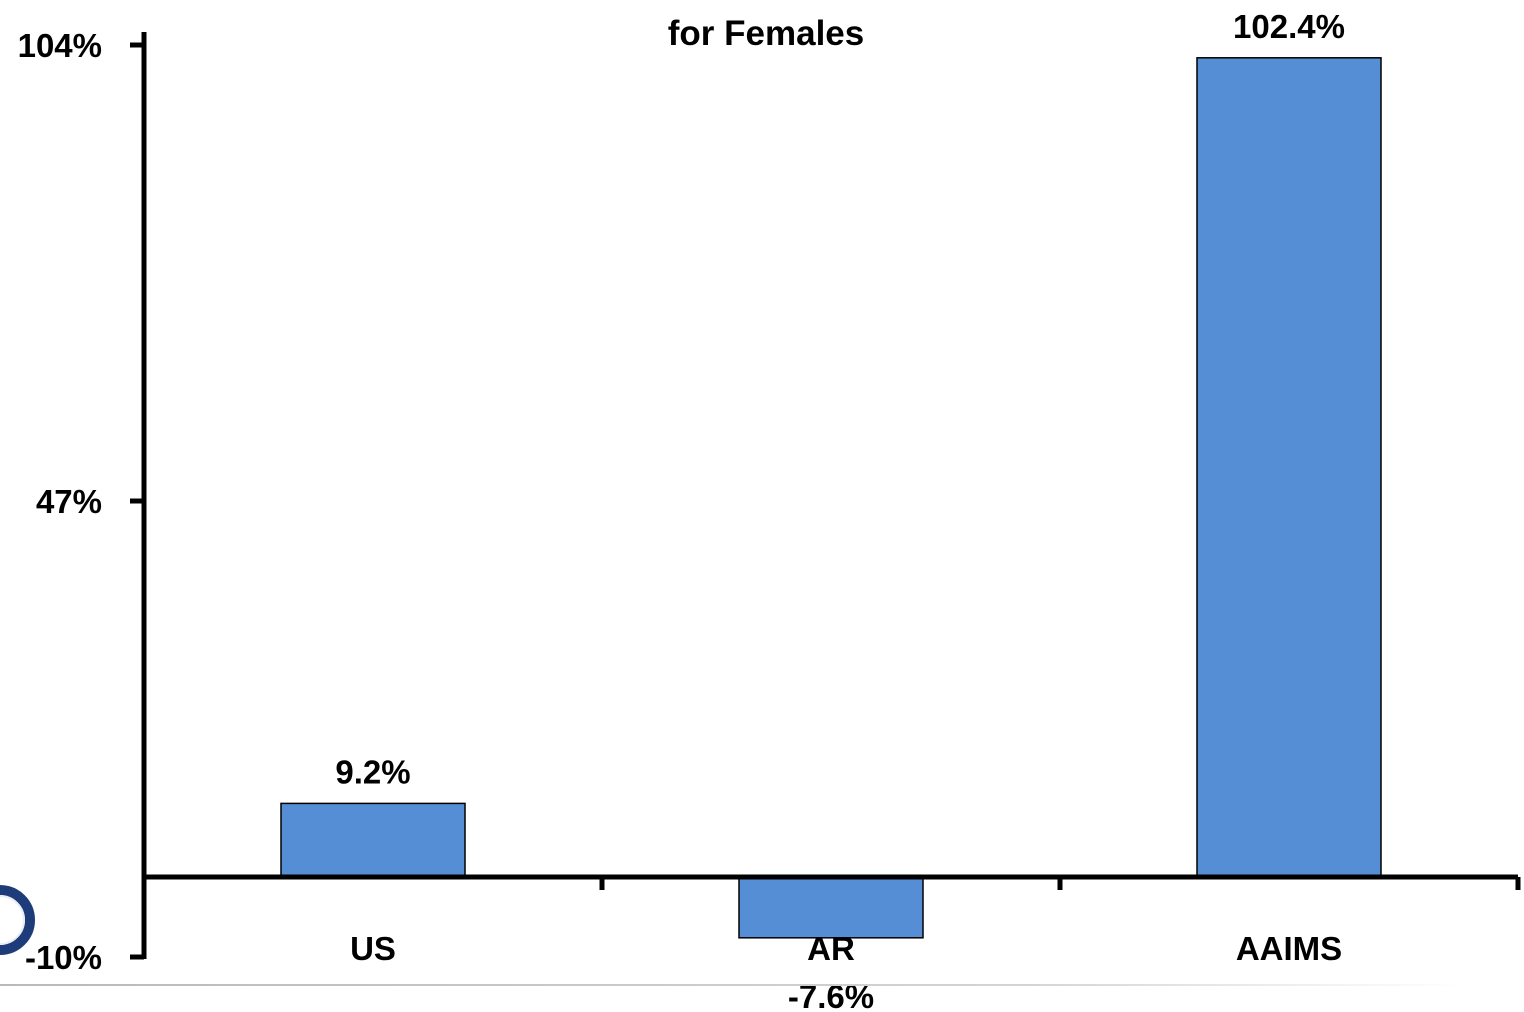 This screenshot has width=1524, height=1012. I want to click on data-label-aaims: 102.4%, so click(1289, 26).